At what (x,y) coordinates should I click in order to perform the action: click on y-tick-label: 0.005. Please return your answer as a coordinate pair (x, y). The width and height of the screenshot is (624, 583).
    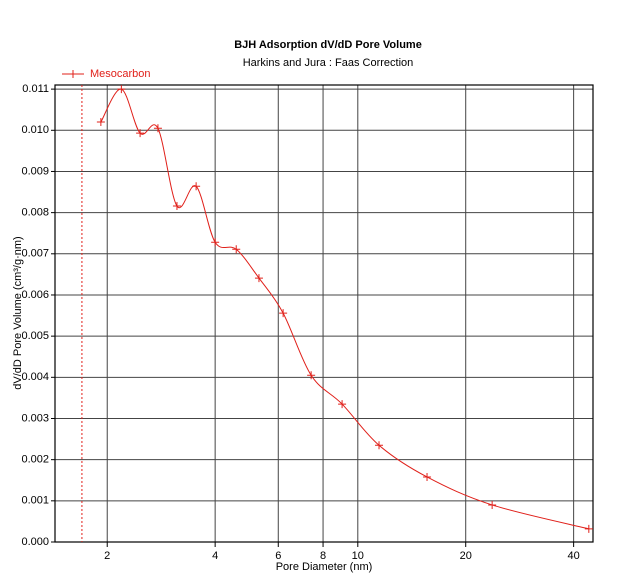
    Looking at the image, I should click on (35, 336).